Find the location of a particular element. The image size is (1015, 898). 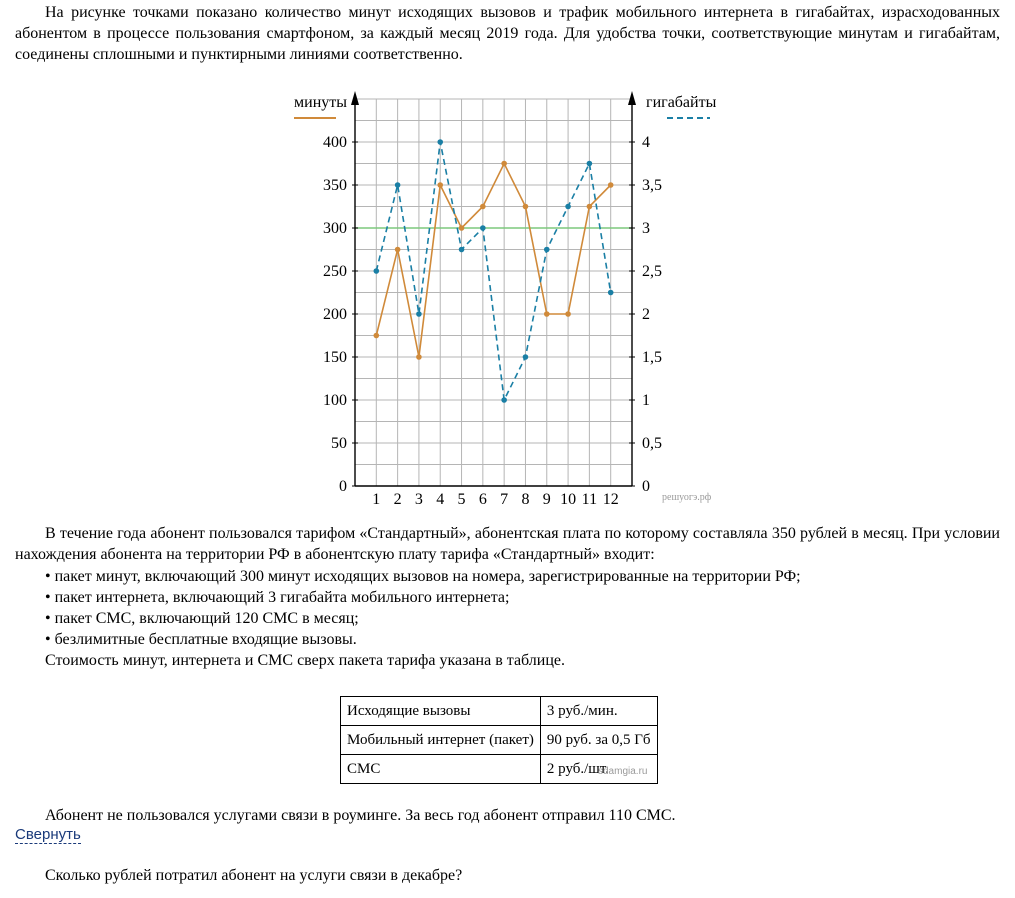

y-right-tick-label: 2 is located at coordinates (646, 314).